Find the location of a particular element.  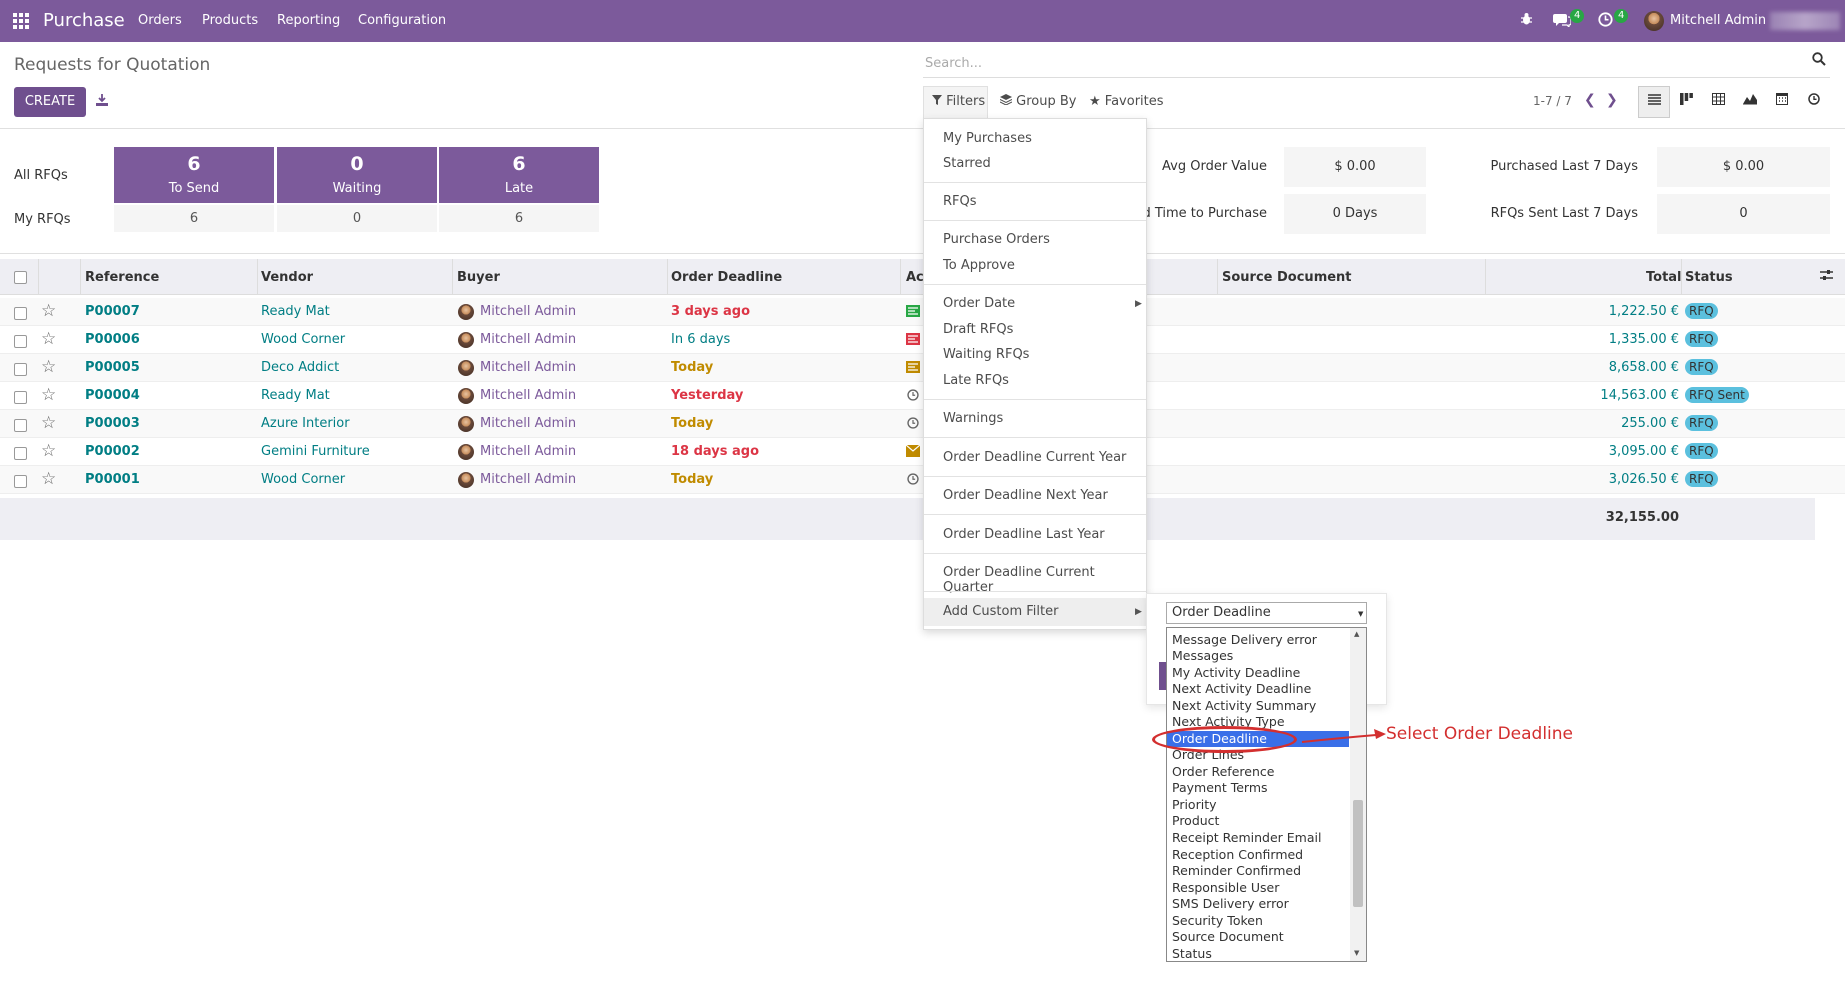

option-item: Source Document is located at coordinates (1228, 936).